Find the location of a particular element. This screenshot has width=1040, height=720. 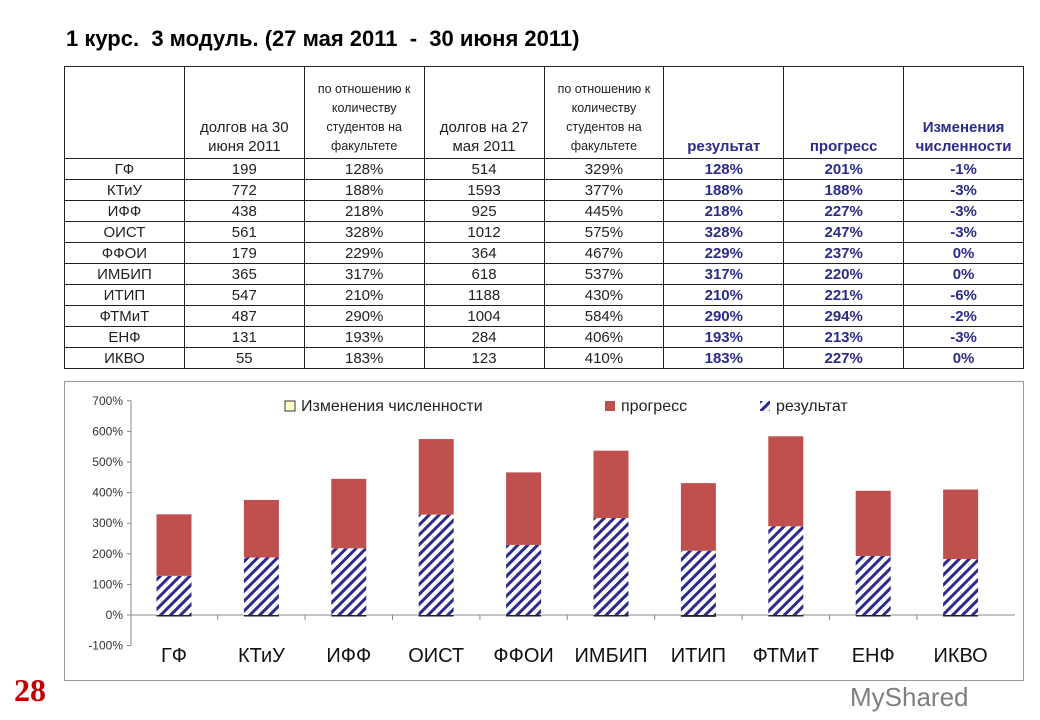

x-tick-label: ИФФ is located at coordinates (348, 656).